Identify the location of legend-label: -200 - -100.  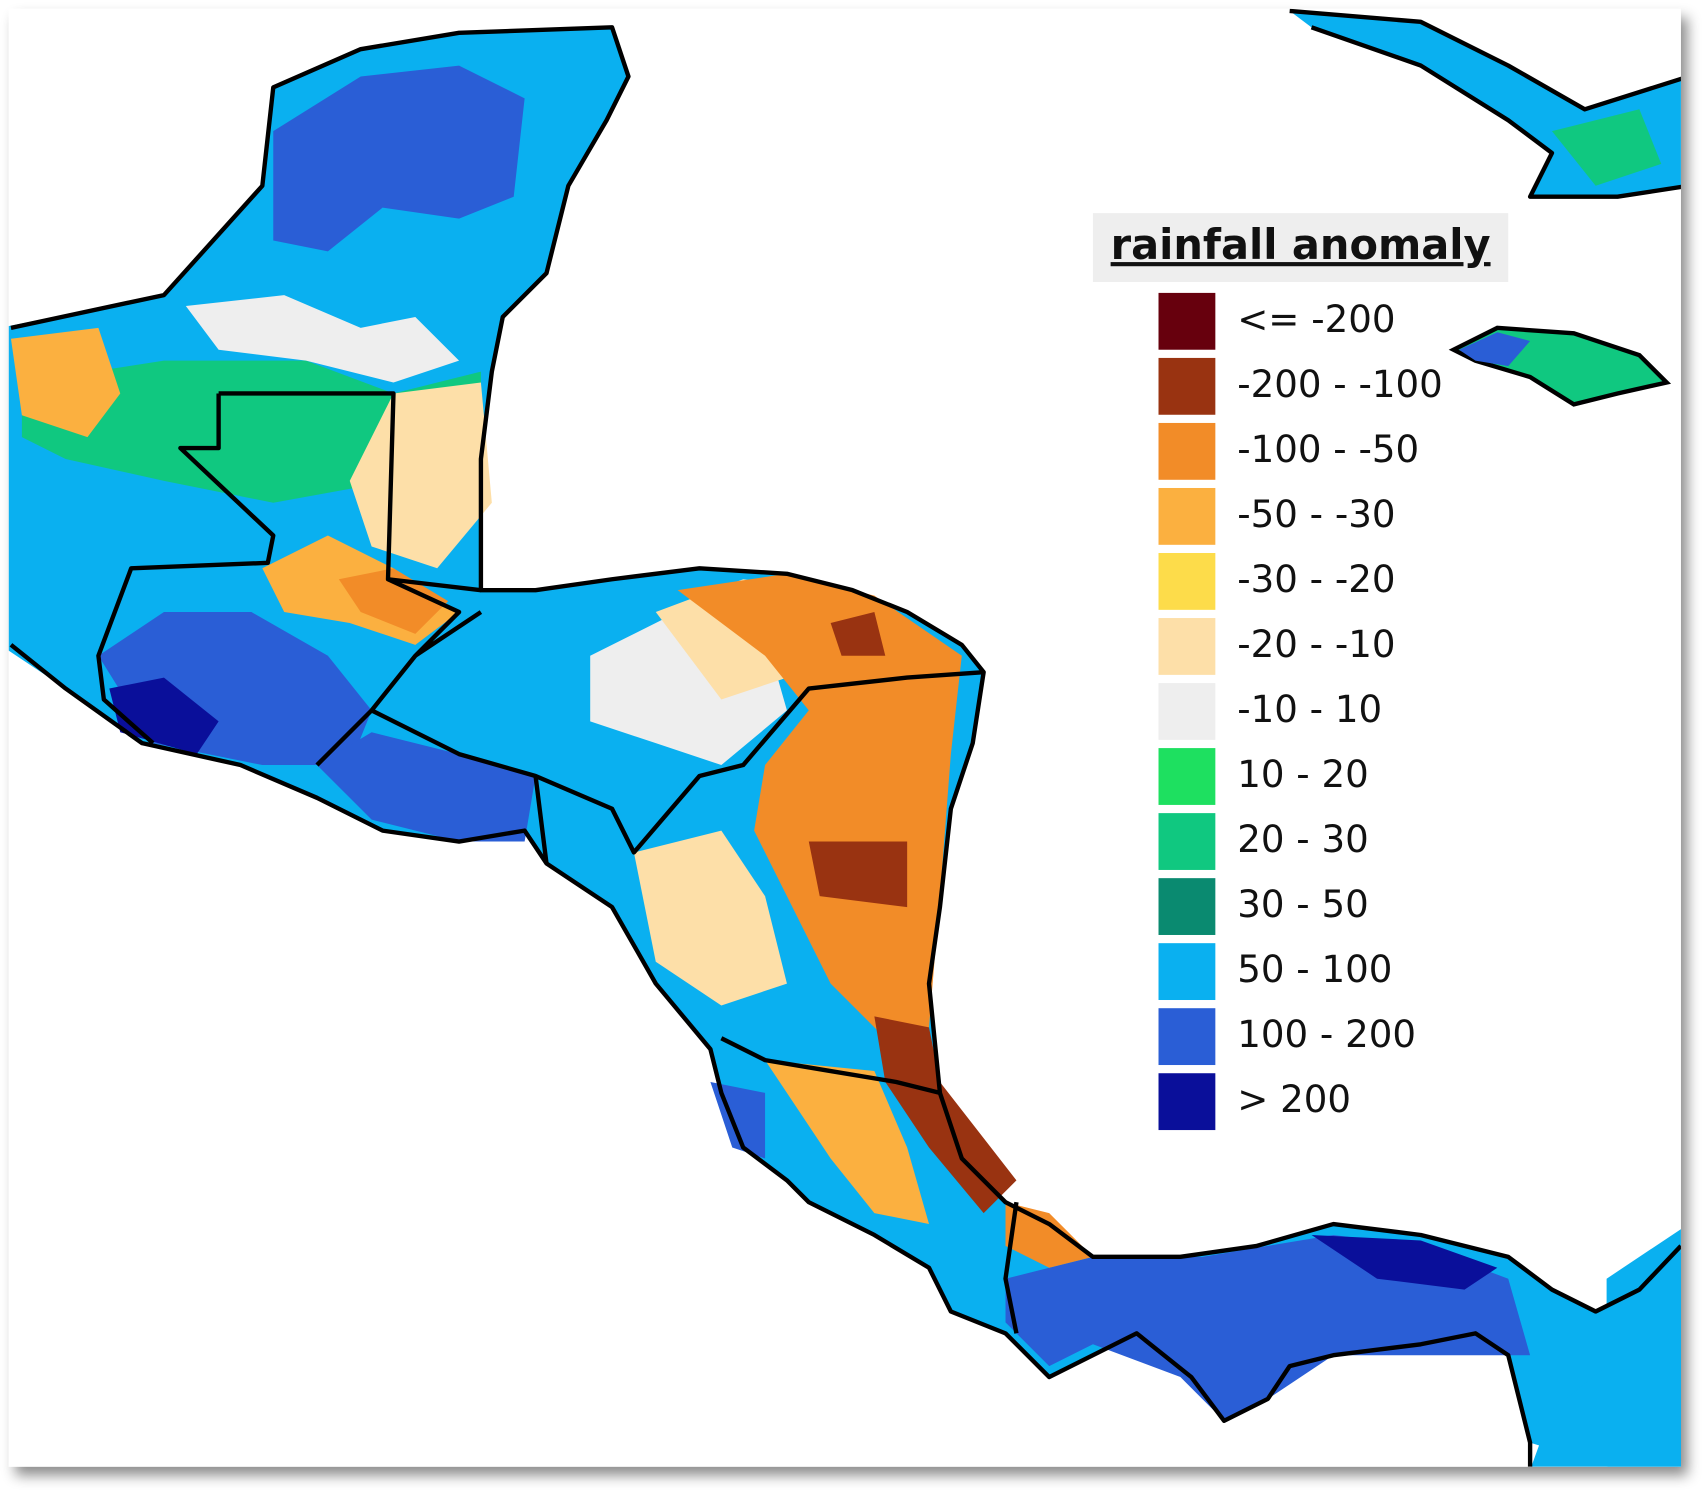
(1340, 384).